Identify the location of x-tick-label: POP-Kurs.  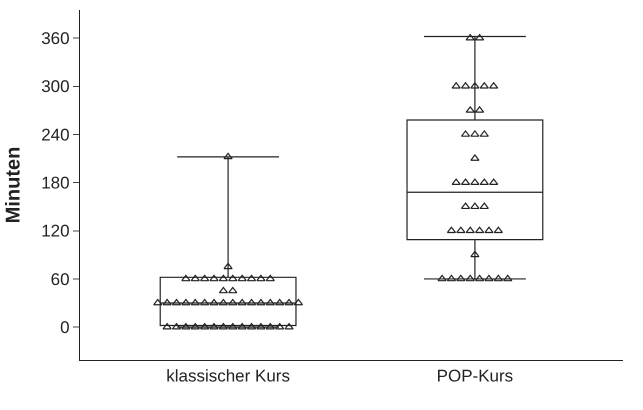
(475, 376).